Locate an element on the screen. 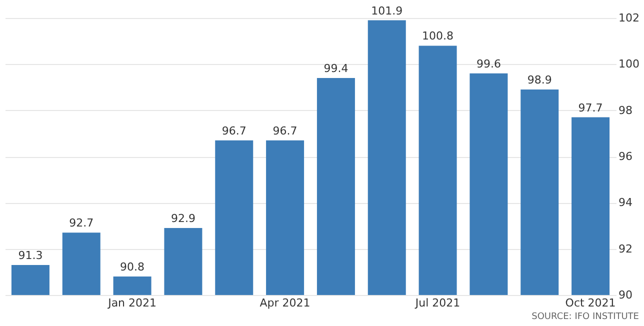 The image size is (644, 326). y-tick-label: 90 is located at coordinates (625, 295).